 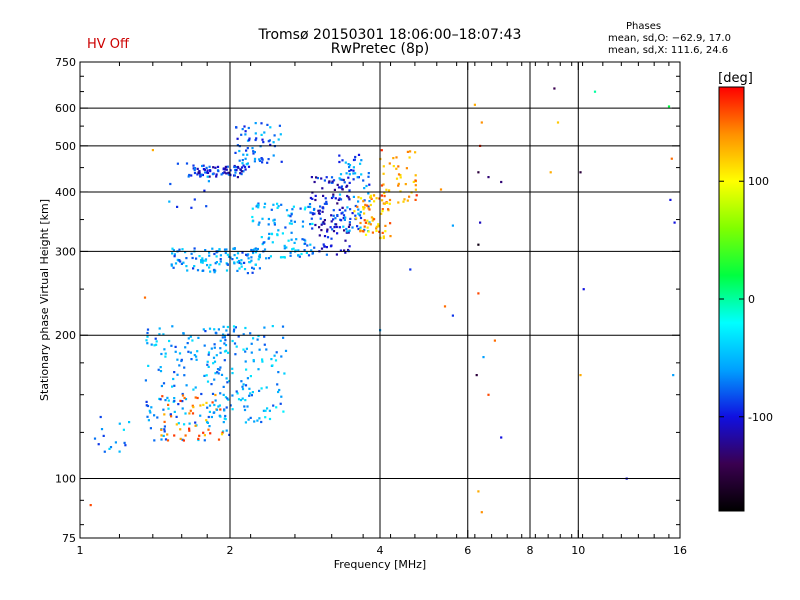 I want to click on x-tick-label: 1, so click(x=80, y=550).